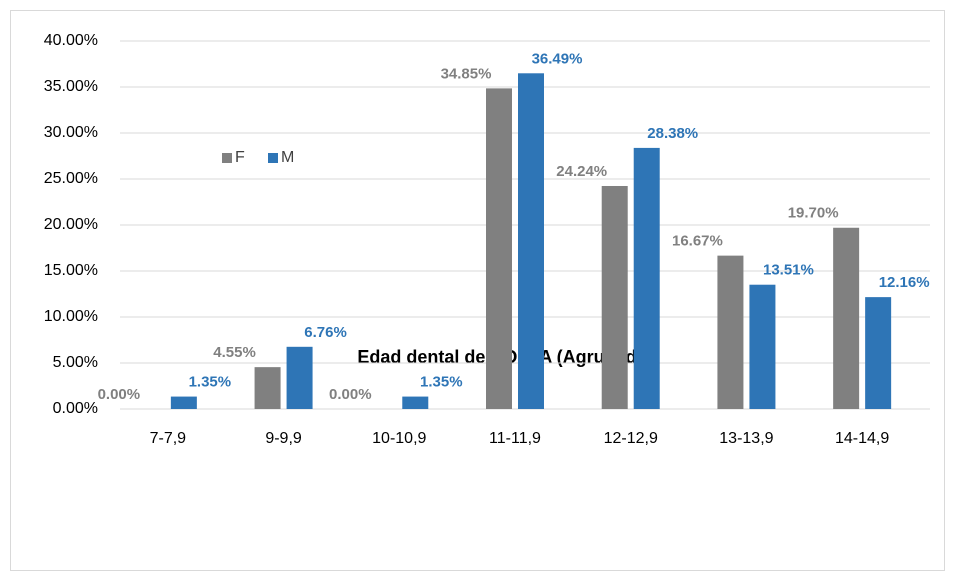 The width and height of the screenshot is (956, 586). Describe the element at coordinates (515, 438) in the screenshot. I see `x-tick-label: 11-11,9` at that location.